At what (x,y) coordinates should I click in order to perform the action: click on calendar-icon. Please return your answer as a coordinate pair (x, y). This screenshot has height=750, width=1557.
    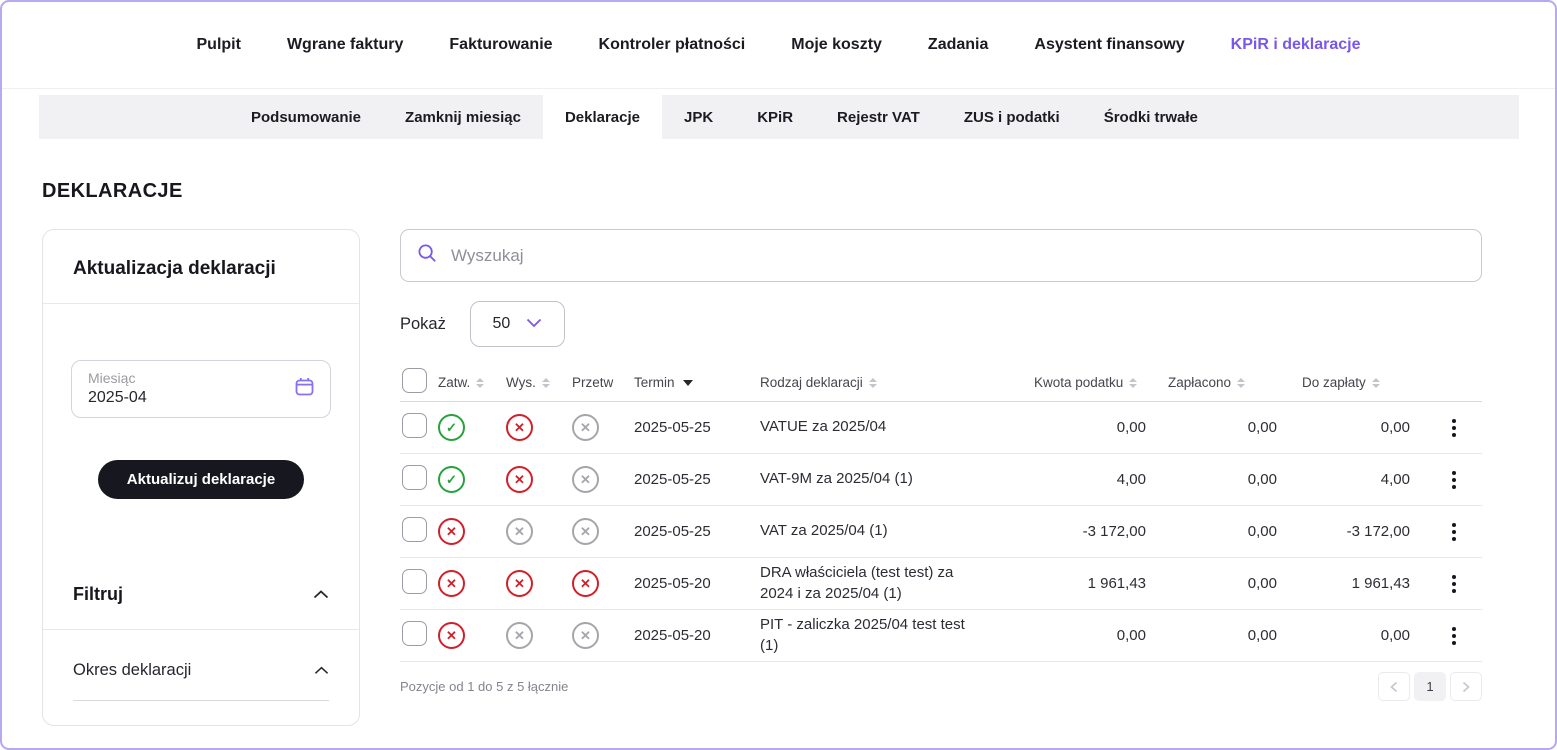
    Looking at the image, I should click on (304, 389).